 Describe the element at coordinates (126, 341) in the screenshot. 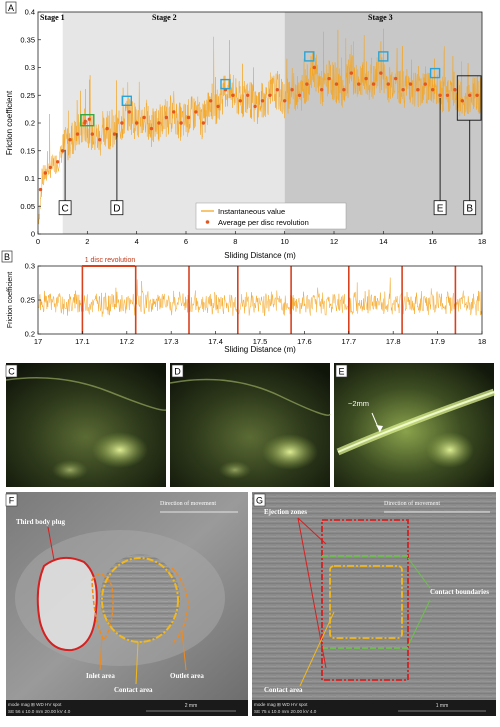

I see `x-tick-label: 17.2` at that location.